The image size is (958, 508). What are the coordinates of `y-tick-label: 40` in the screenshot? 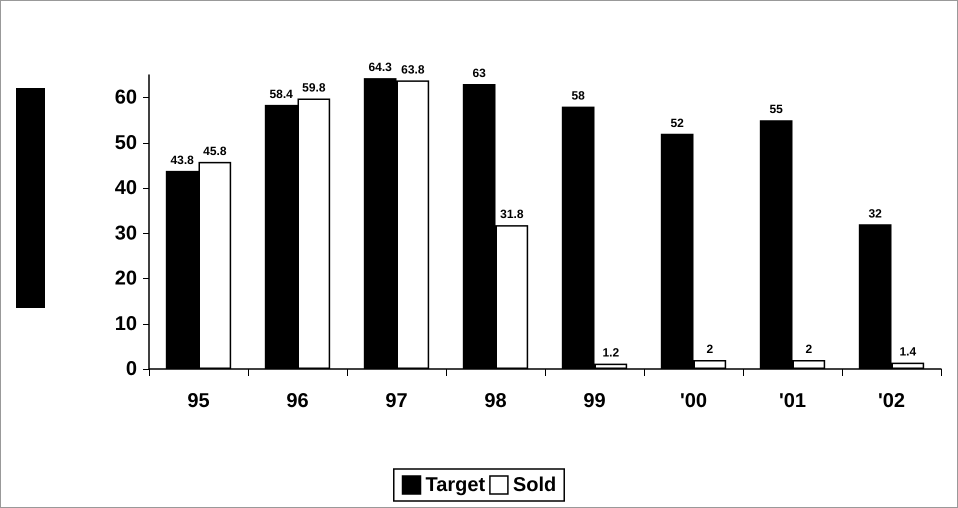 It's located at (125, 188).